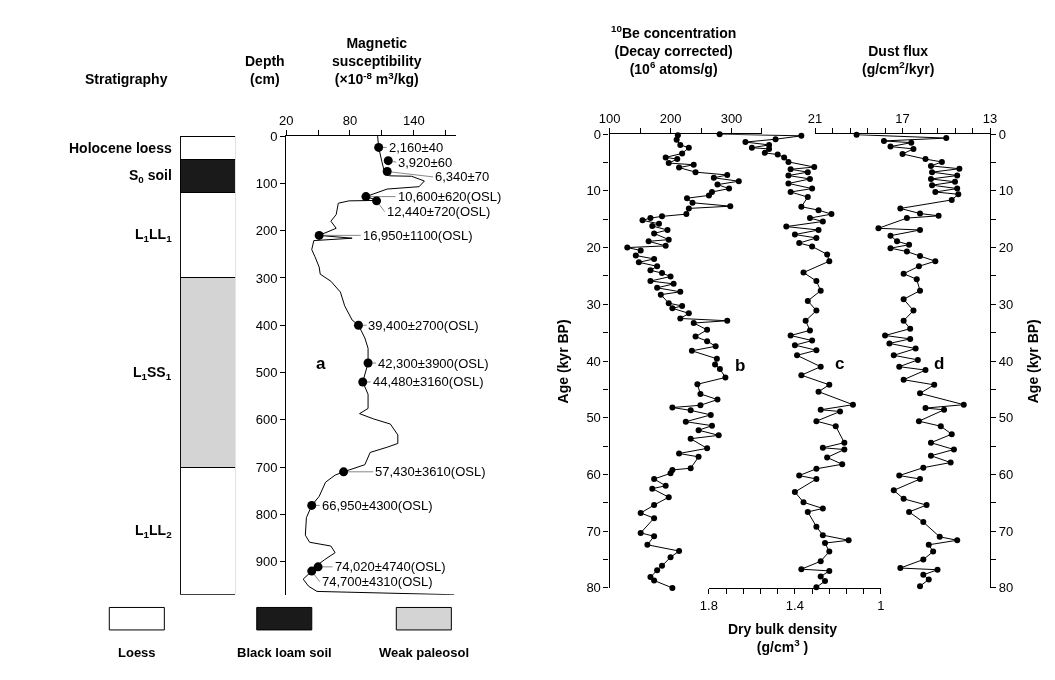  What do you see at coordinates (126, 79) in the screenshot?
I see `chart-title: Stratigraphy` at bounding box center [126, 79].